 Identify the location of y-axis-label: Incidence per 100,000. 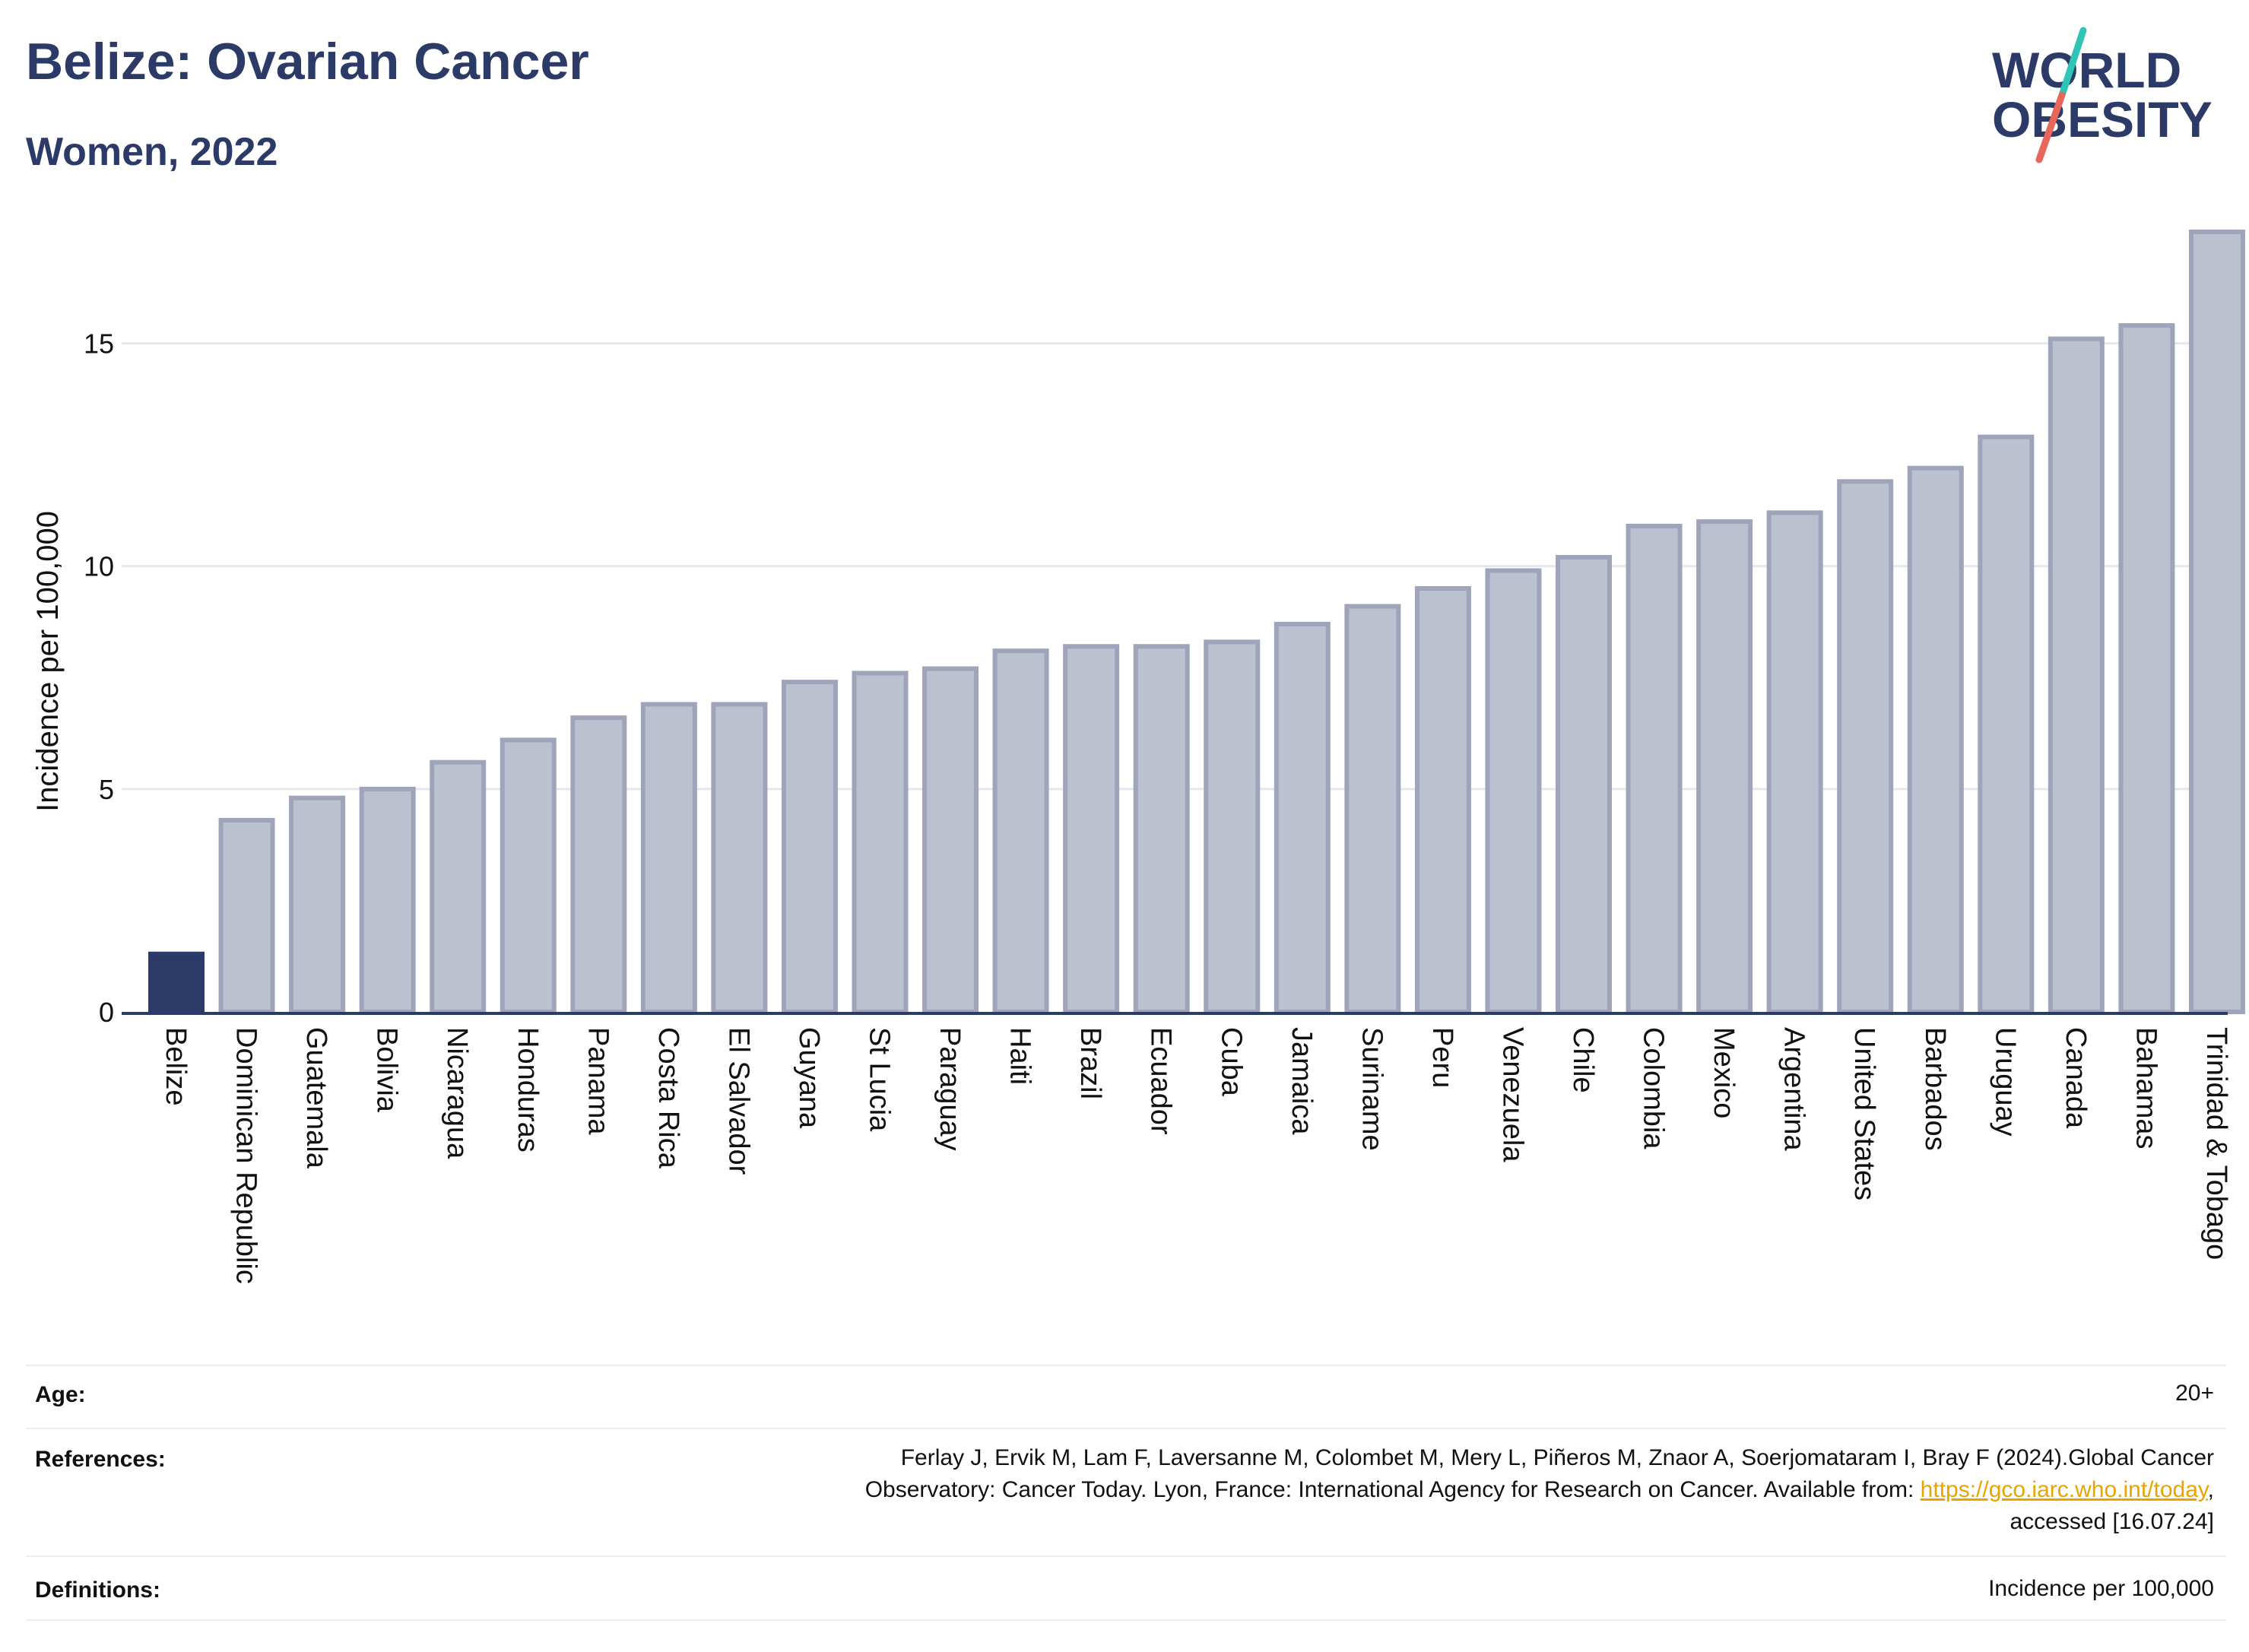
(48, 661).